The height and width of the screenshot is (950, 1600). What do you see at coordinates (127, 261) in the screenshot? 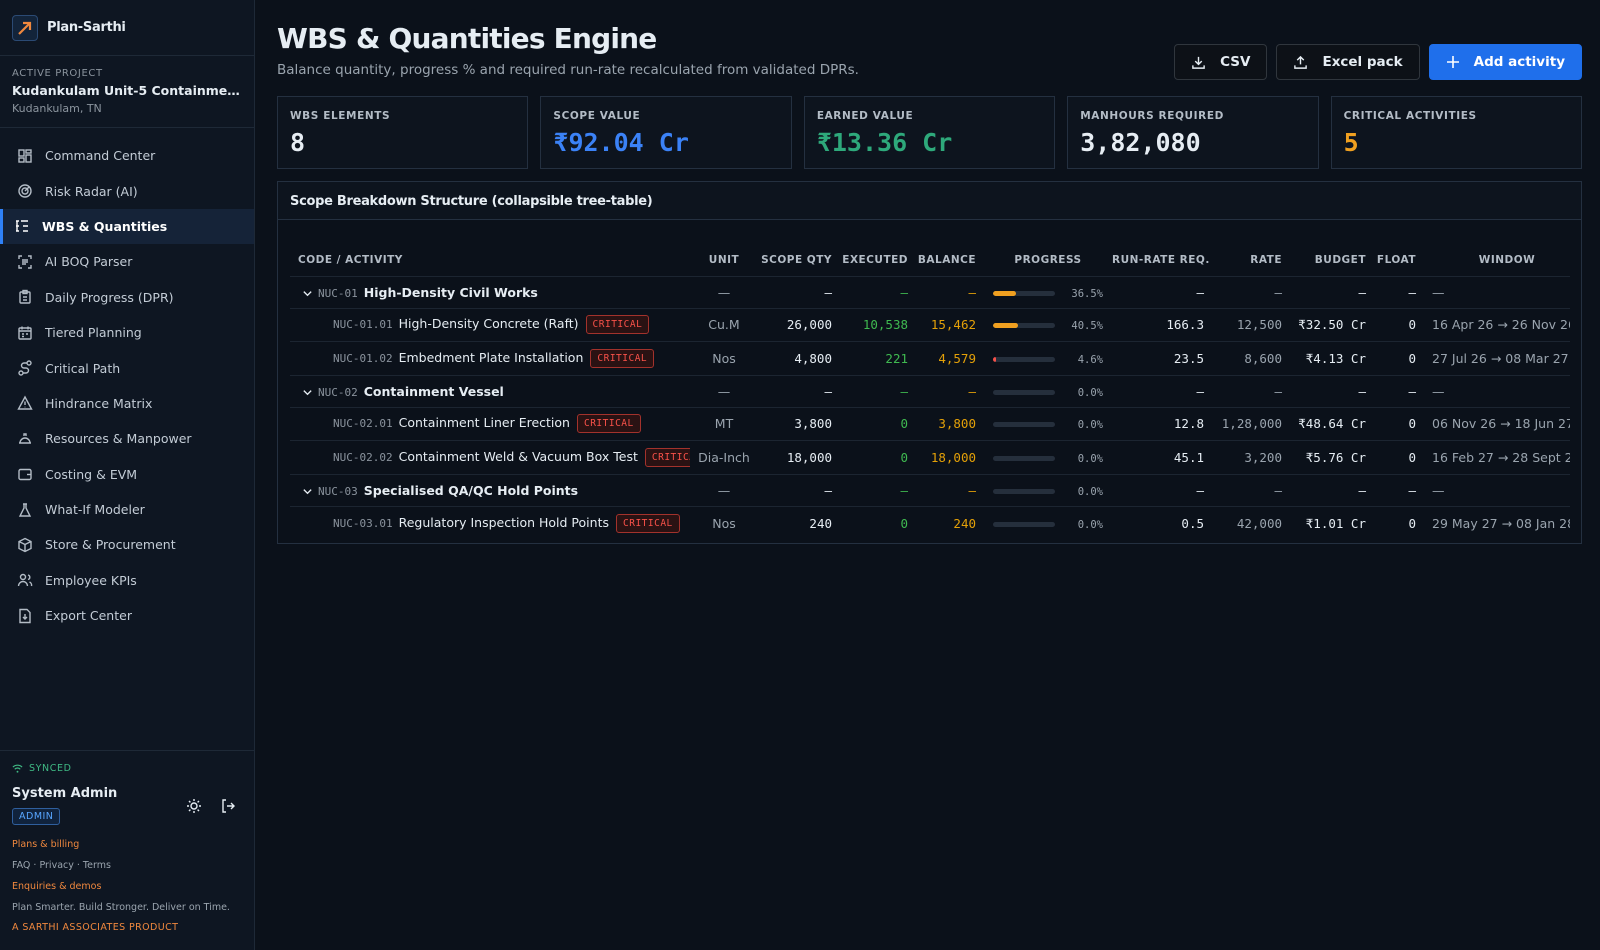
I see `sidebar-item-ai-boq-parser: AI BOQ Parser` at bounding box center [127, 261].